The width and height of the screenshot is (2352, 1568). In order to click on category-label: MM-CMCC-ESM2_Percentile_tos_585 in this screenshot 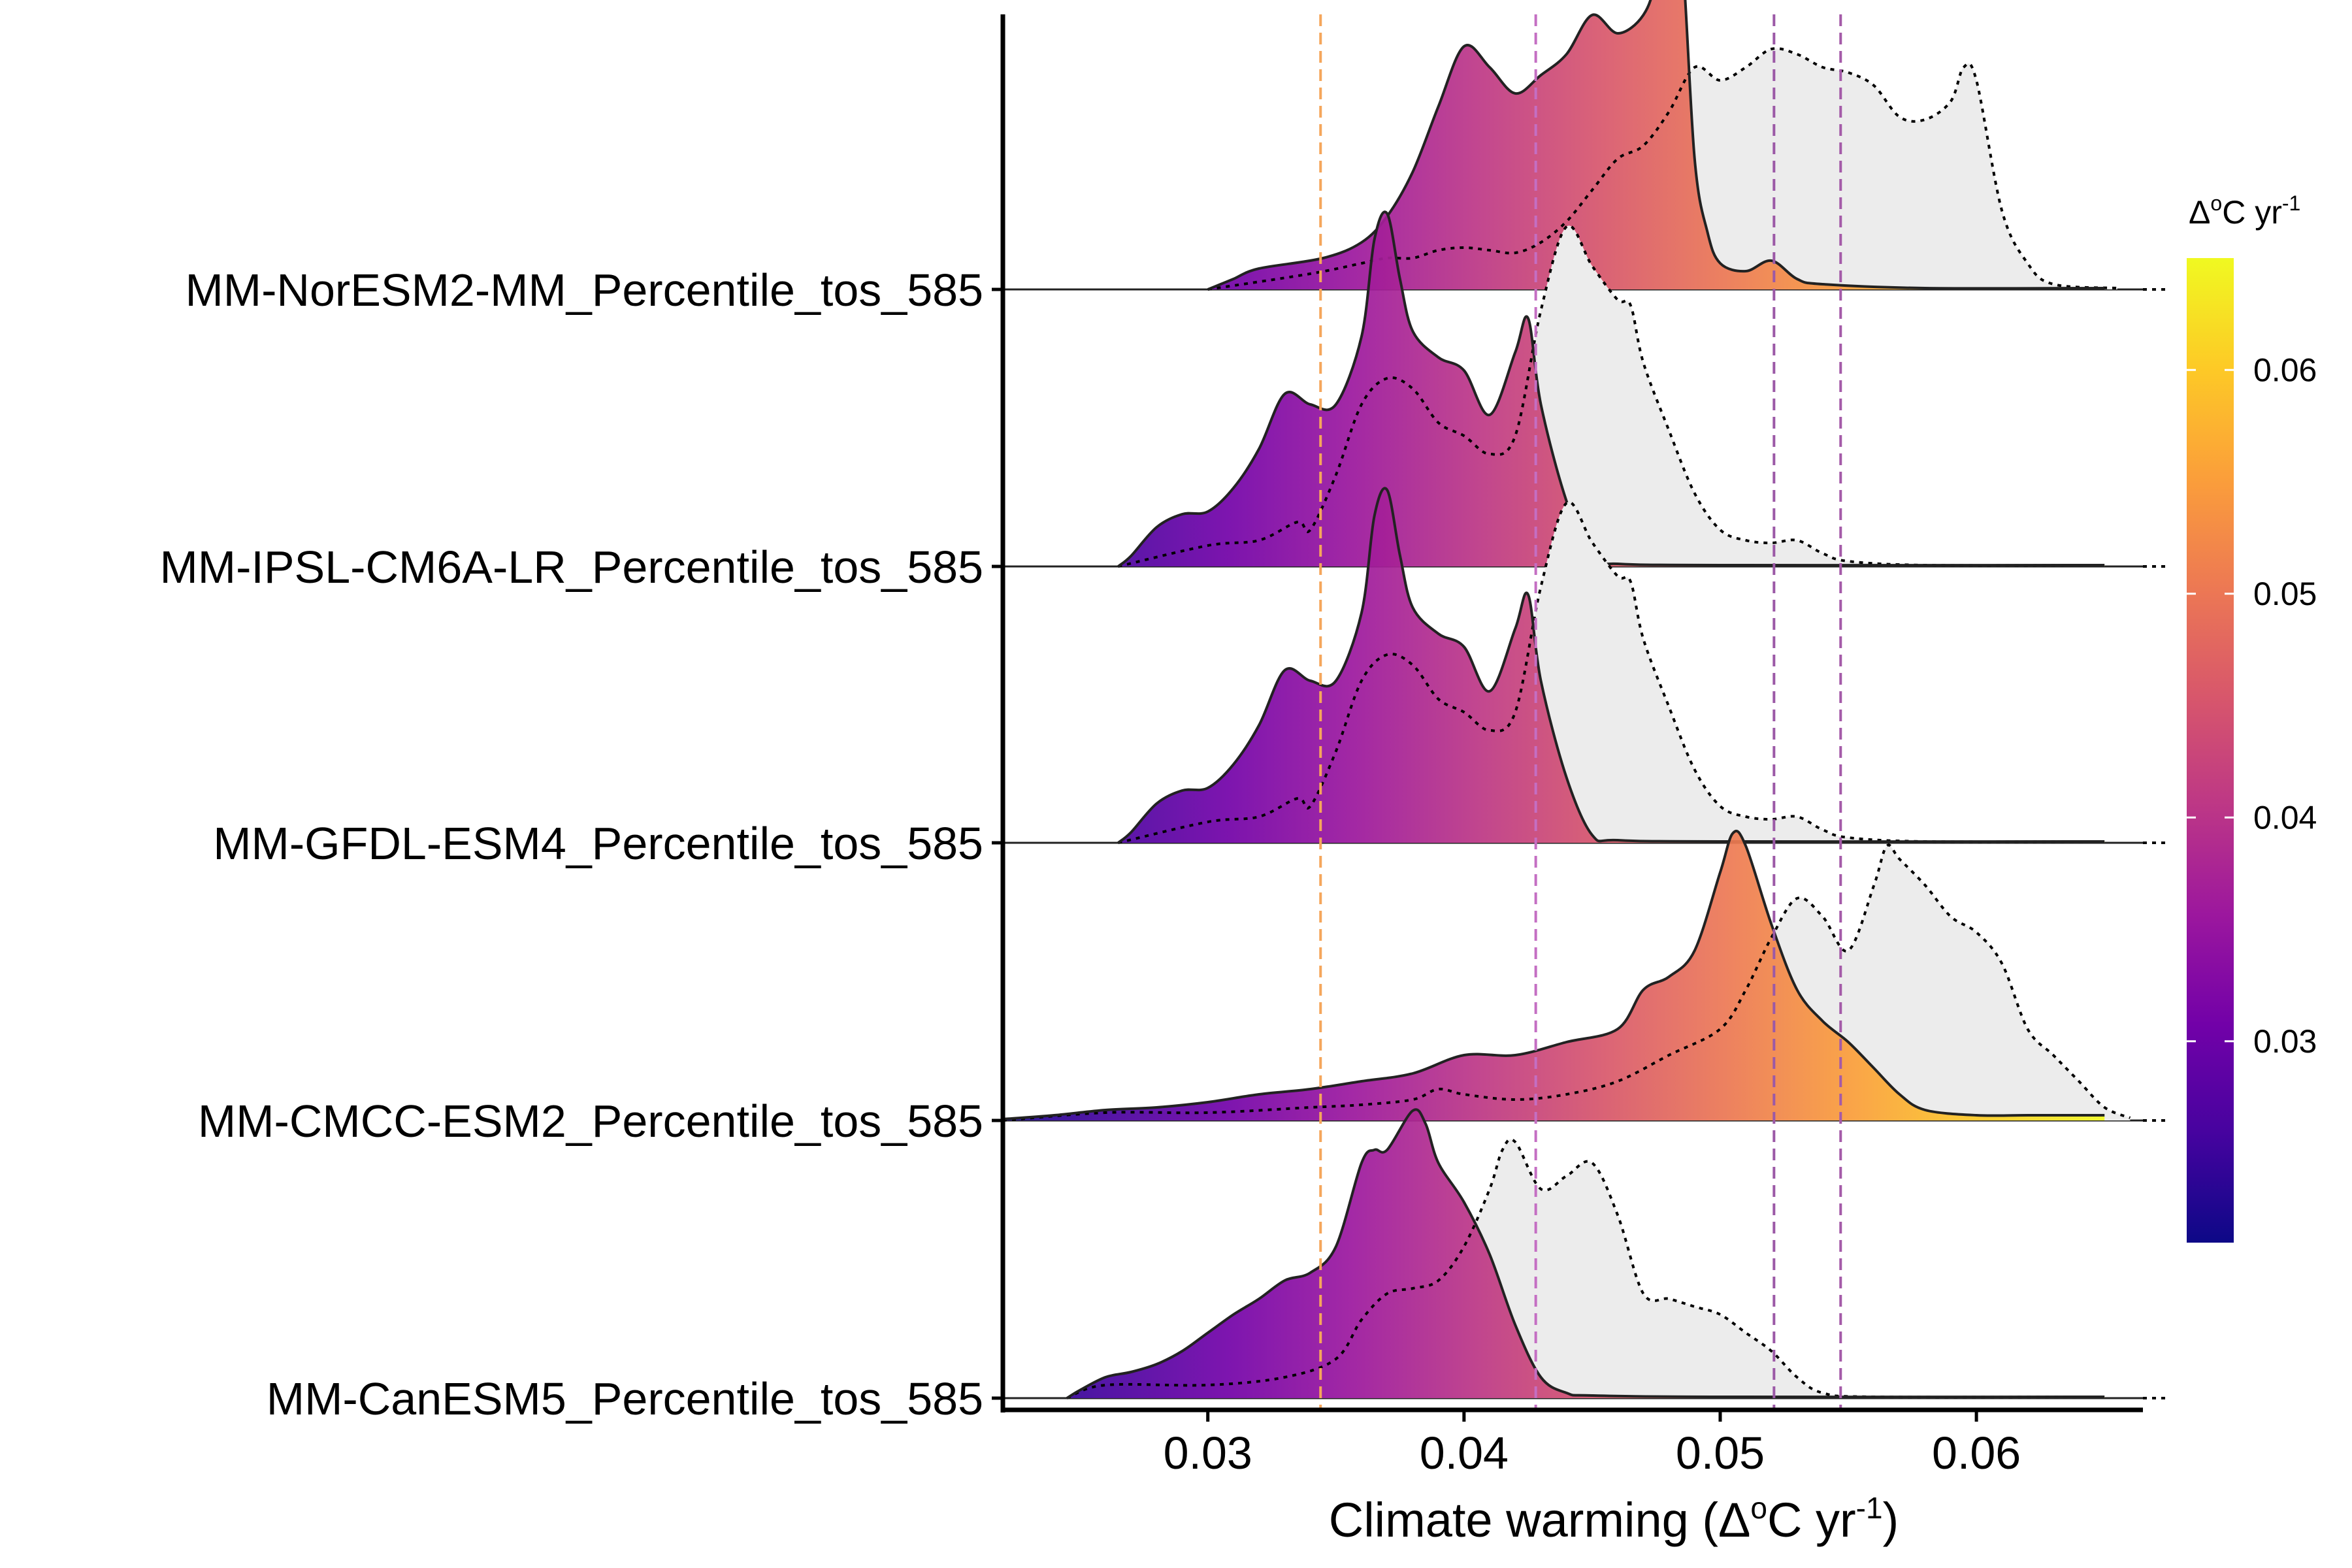, I will do `click(590, 1121)`.